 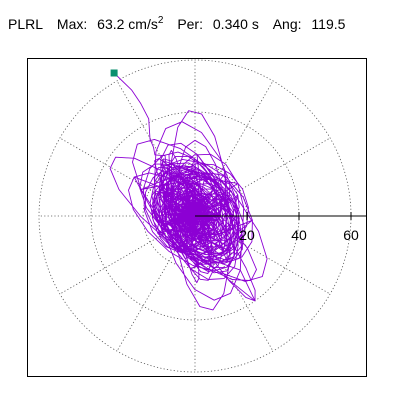 I want to click on radial-tick-label: 20, so click(x=247, y=235).